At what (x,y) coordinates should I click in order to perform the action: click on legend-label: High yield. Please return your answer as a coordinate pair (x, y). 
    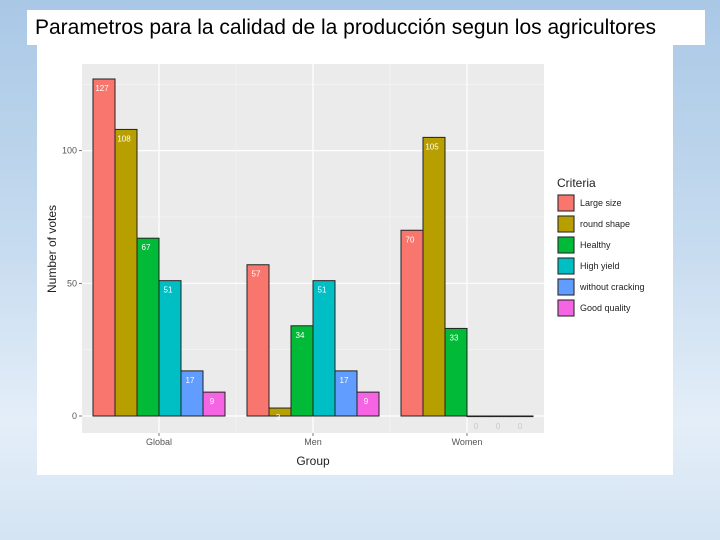
    Looking at the image, I should click on (600, 266).